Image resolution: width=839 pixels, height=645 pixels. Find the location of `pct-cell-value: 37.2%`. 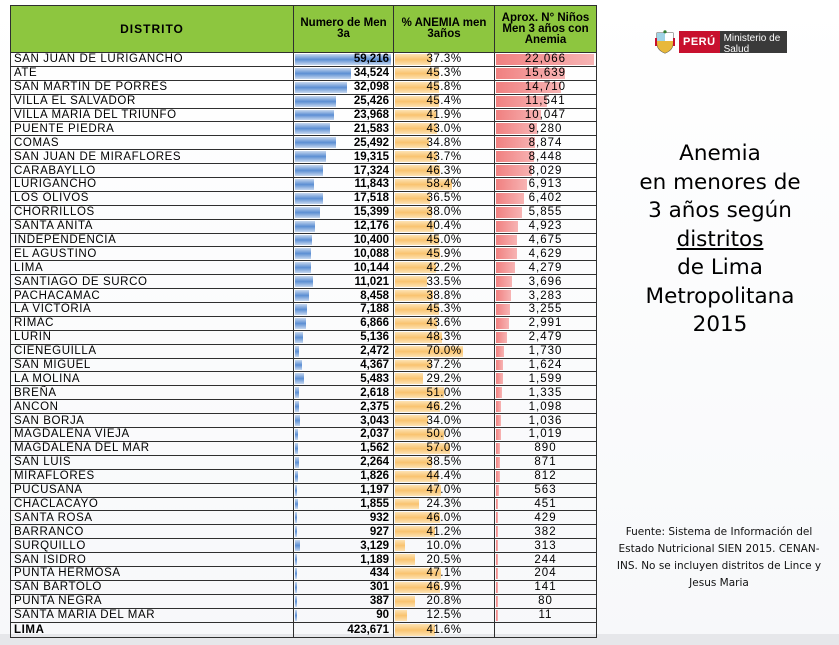

pct-cell-value: 37.2% is located at coordinates (444, 365).